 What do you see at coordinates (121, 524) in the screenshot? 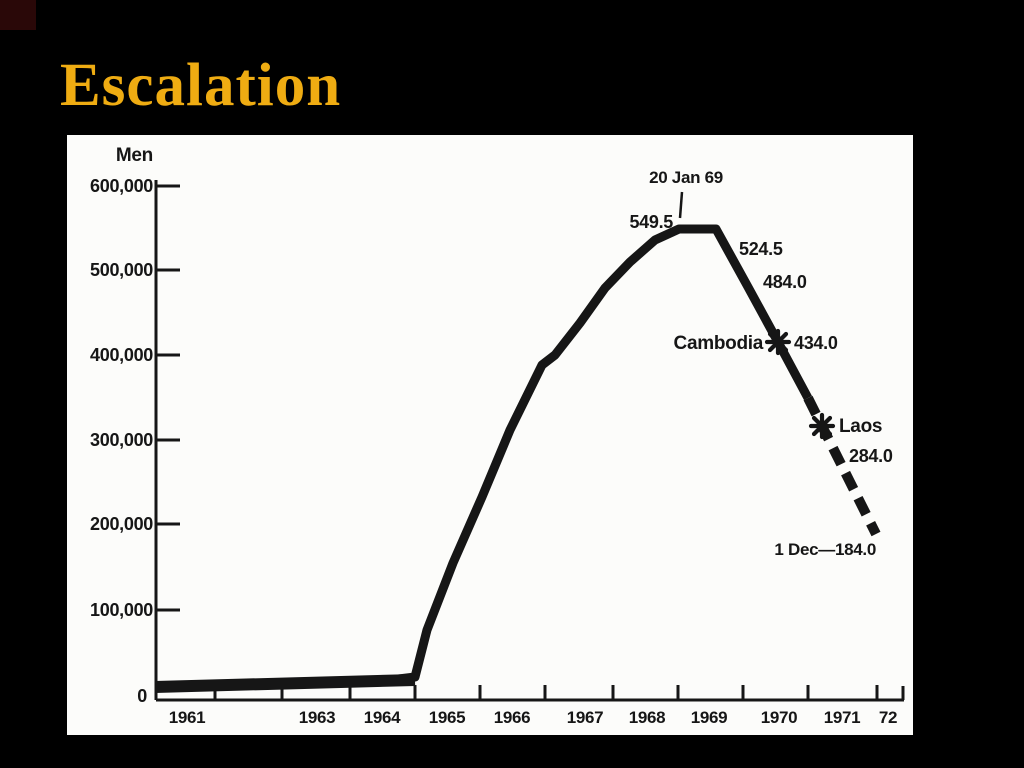
I see `y-tick-label: 200,000` at bounding box center [121, 524].